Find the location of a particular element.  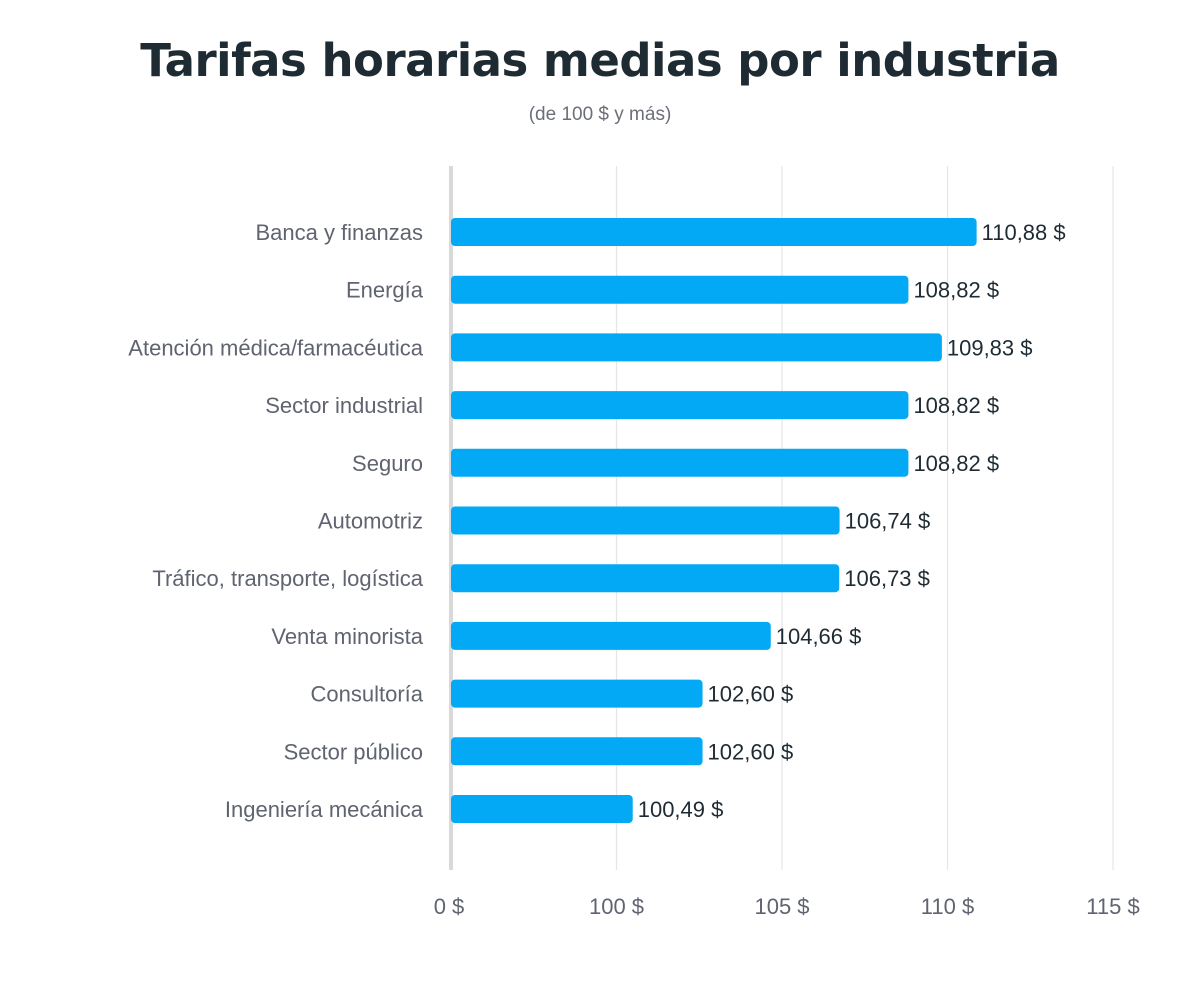

category-label: Sector público is located at coordinates (353, 751).